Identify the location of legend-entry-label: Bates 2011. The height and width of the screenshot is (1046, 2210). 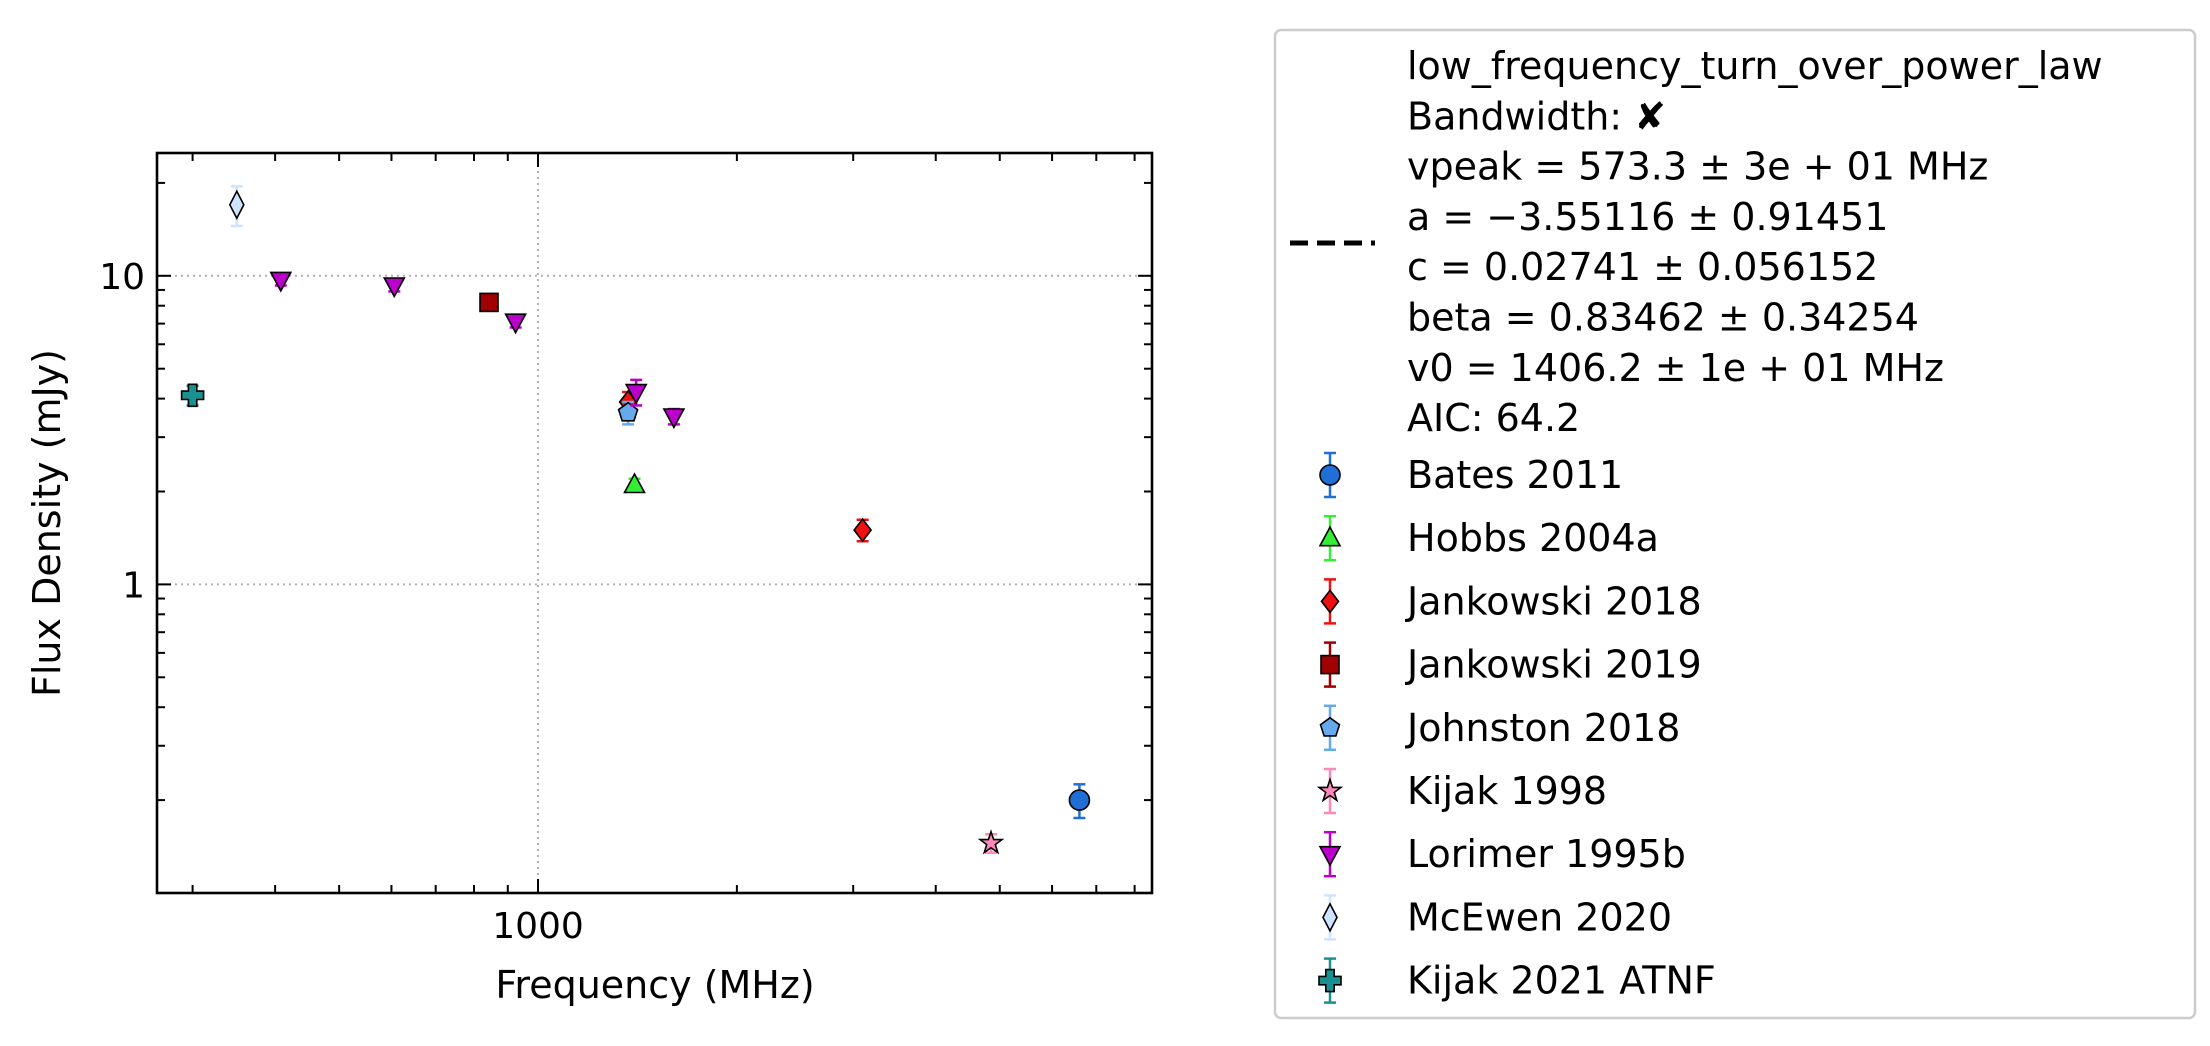
(1515, 475).